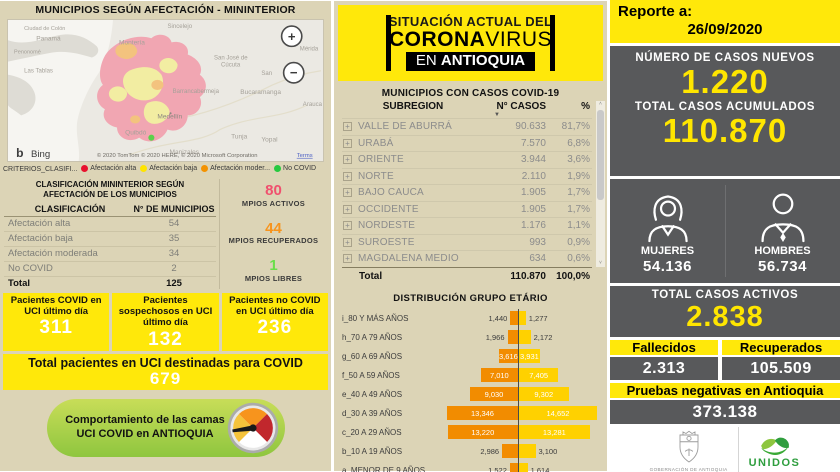 This screenshot has height=472, width=840. What do you see at coordinates (498, 318) in the screenshot?
I see `bar-value-f: 1,440` at bounding box center [498, 318].